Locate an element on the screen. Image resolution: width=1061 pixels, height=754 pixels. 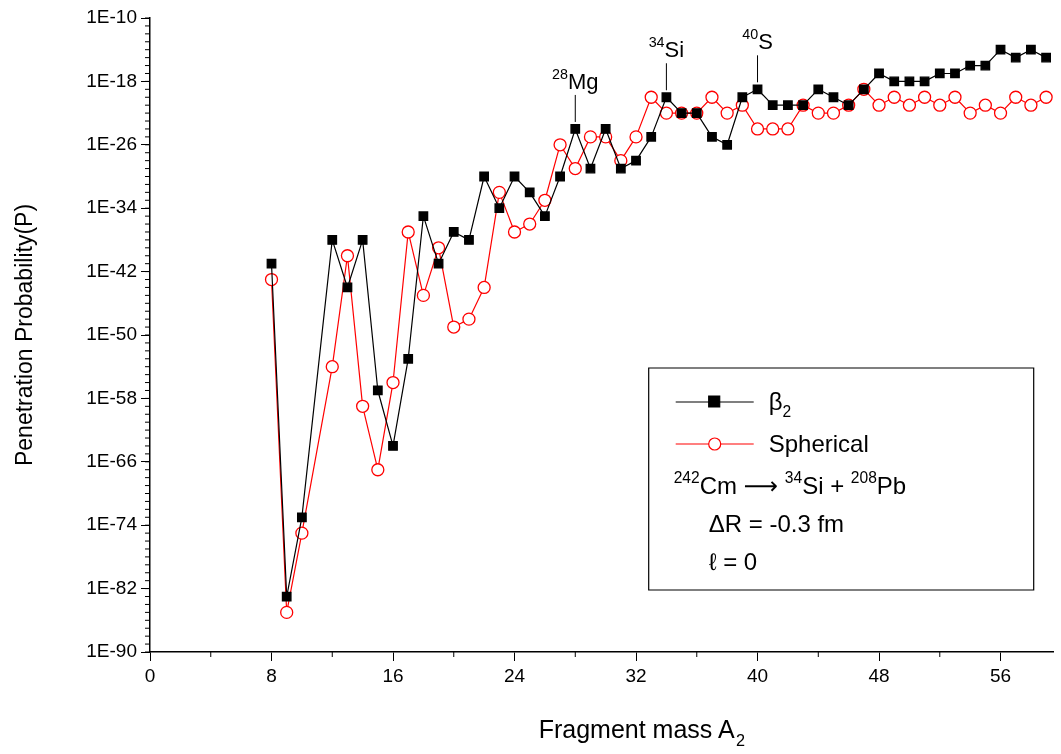
x-tick-label: 48 is located at coordinates (879, 675).